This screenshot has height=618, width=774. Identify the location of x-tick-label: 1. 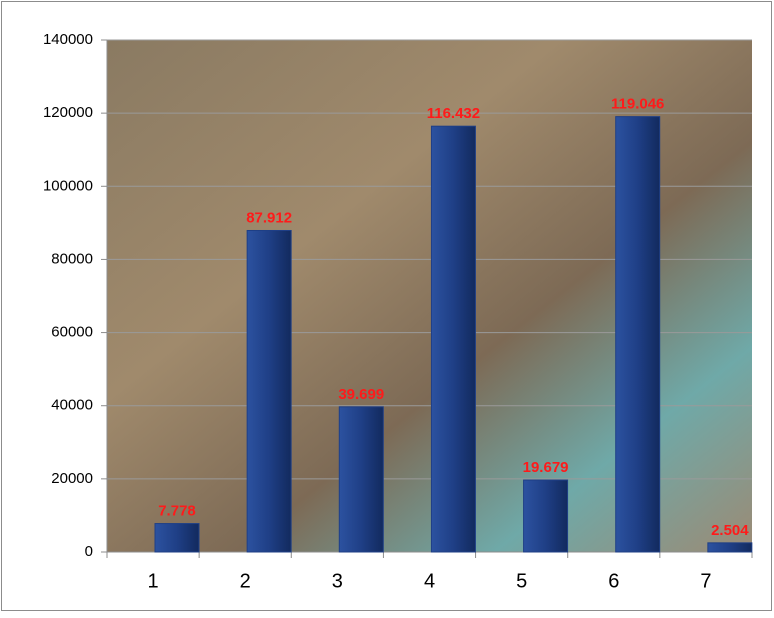
(153, 581).